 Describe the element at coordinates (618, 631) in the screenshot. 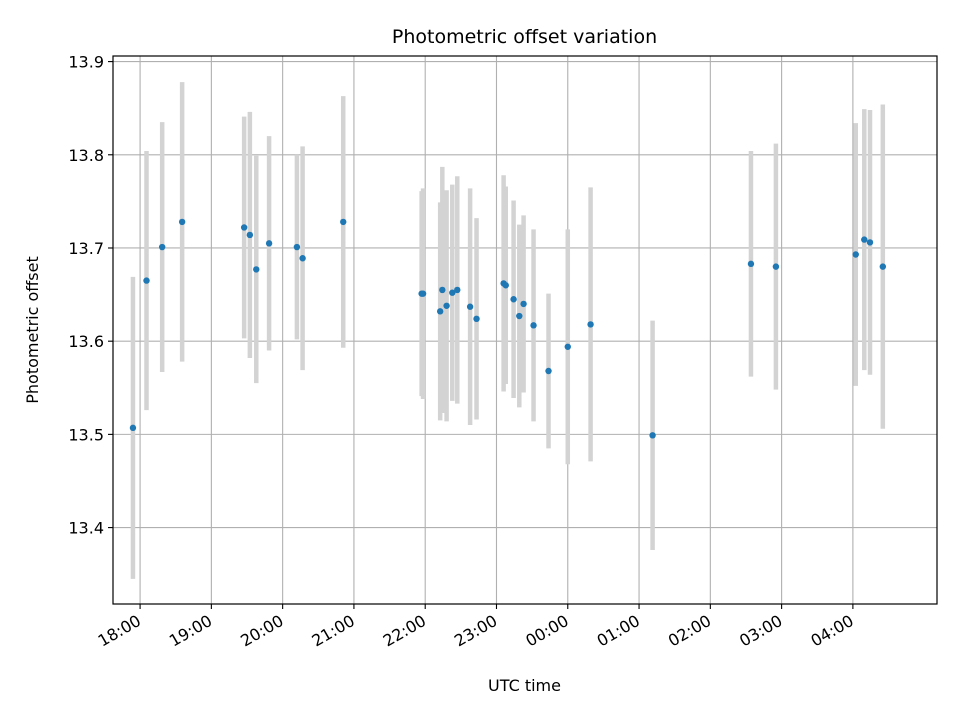

I see `x-tick-label: 01:00` at that location.